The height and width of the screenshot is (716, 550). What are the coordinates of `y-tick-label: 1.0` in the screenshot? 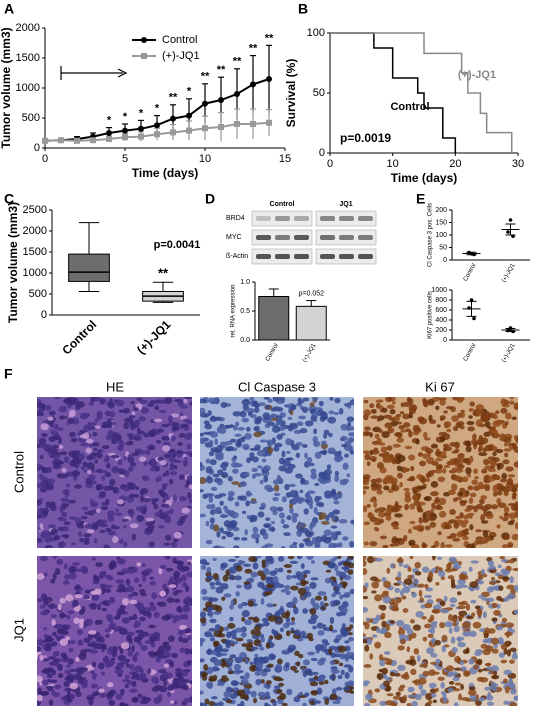 It's located at (245, 282).